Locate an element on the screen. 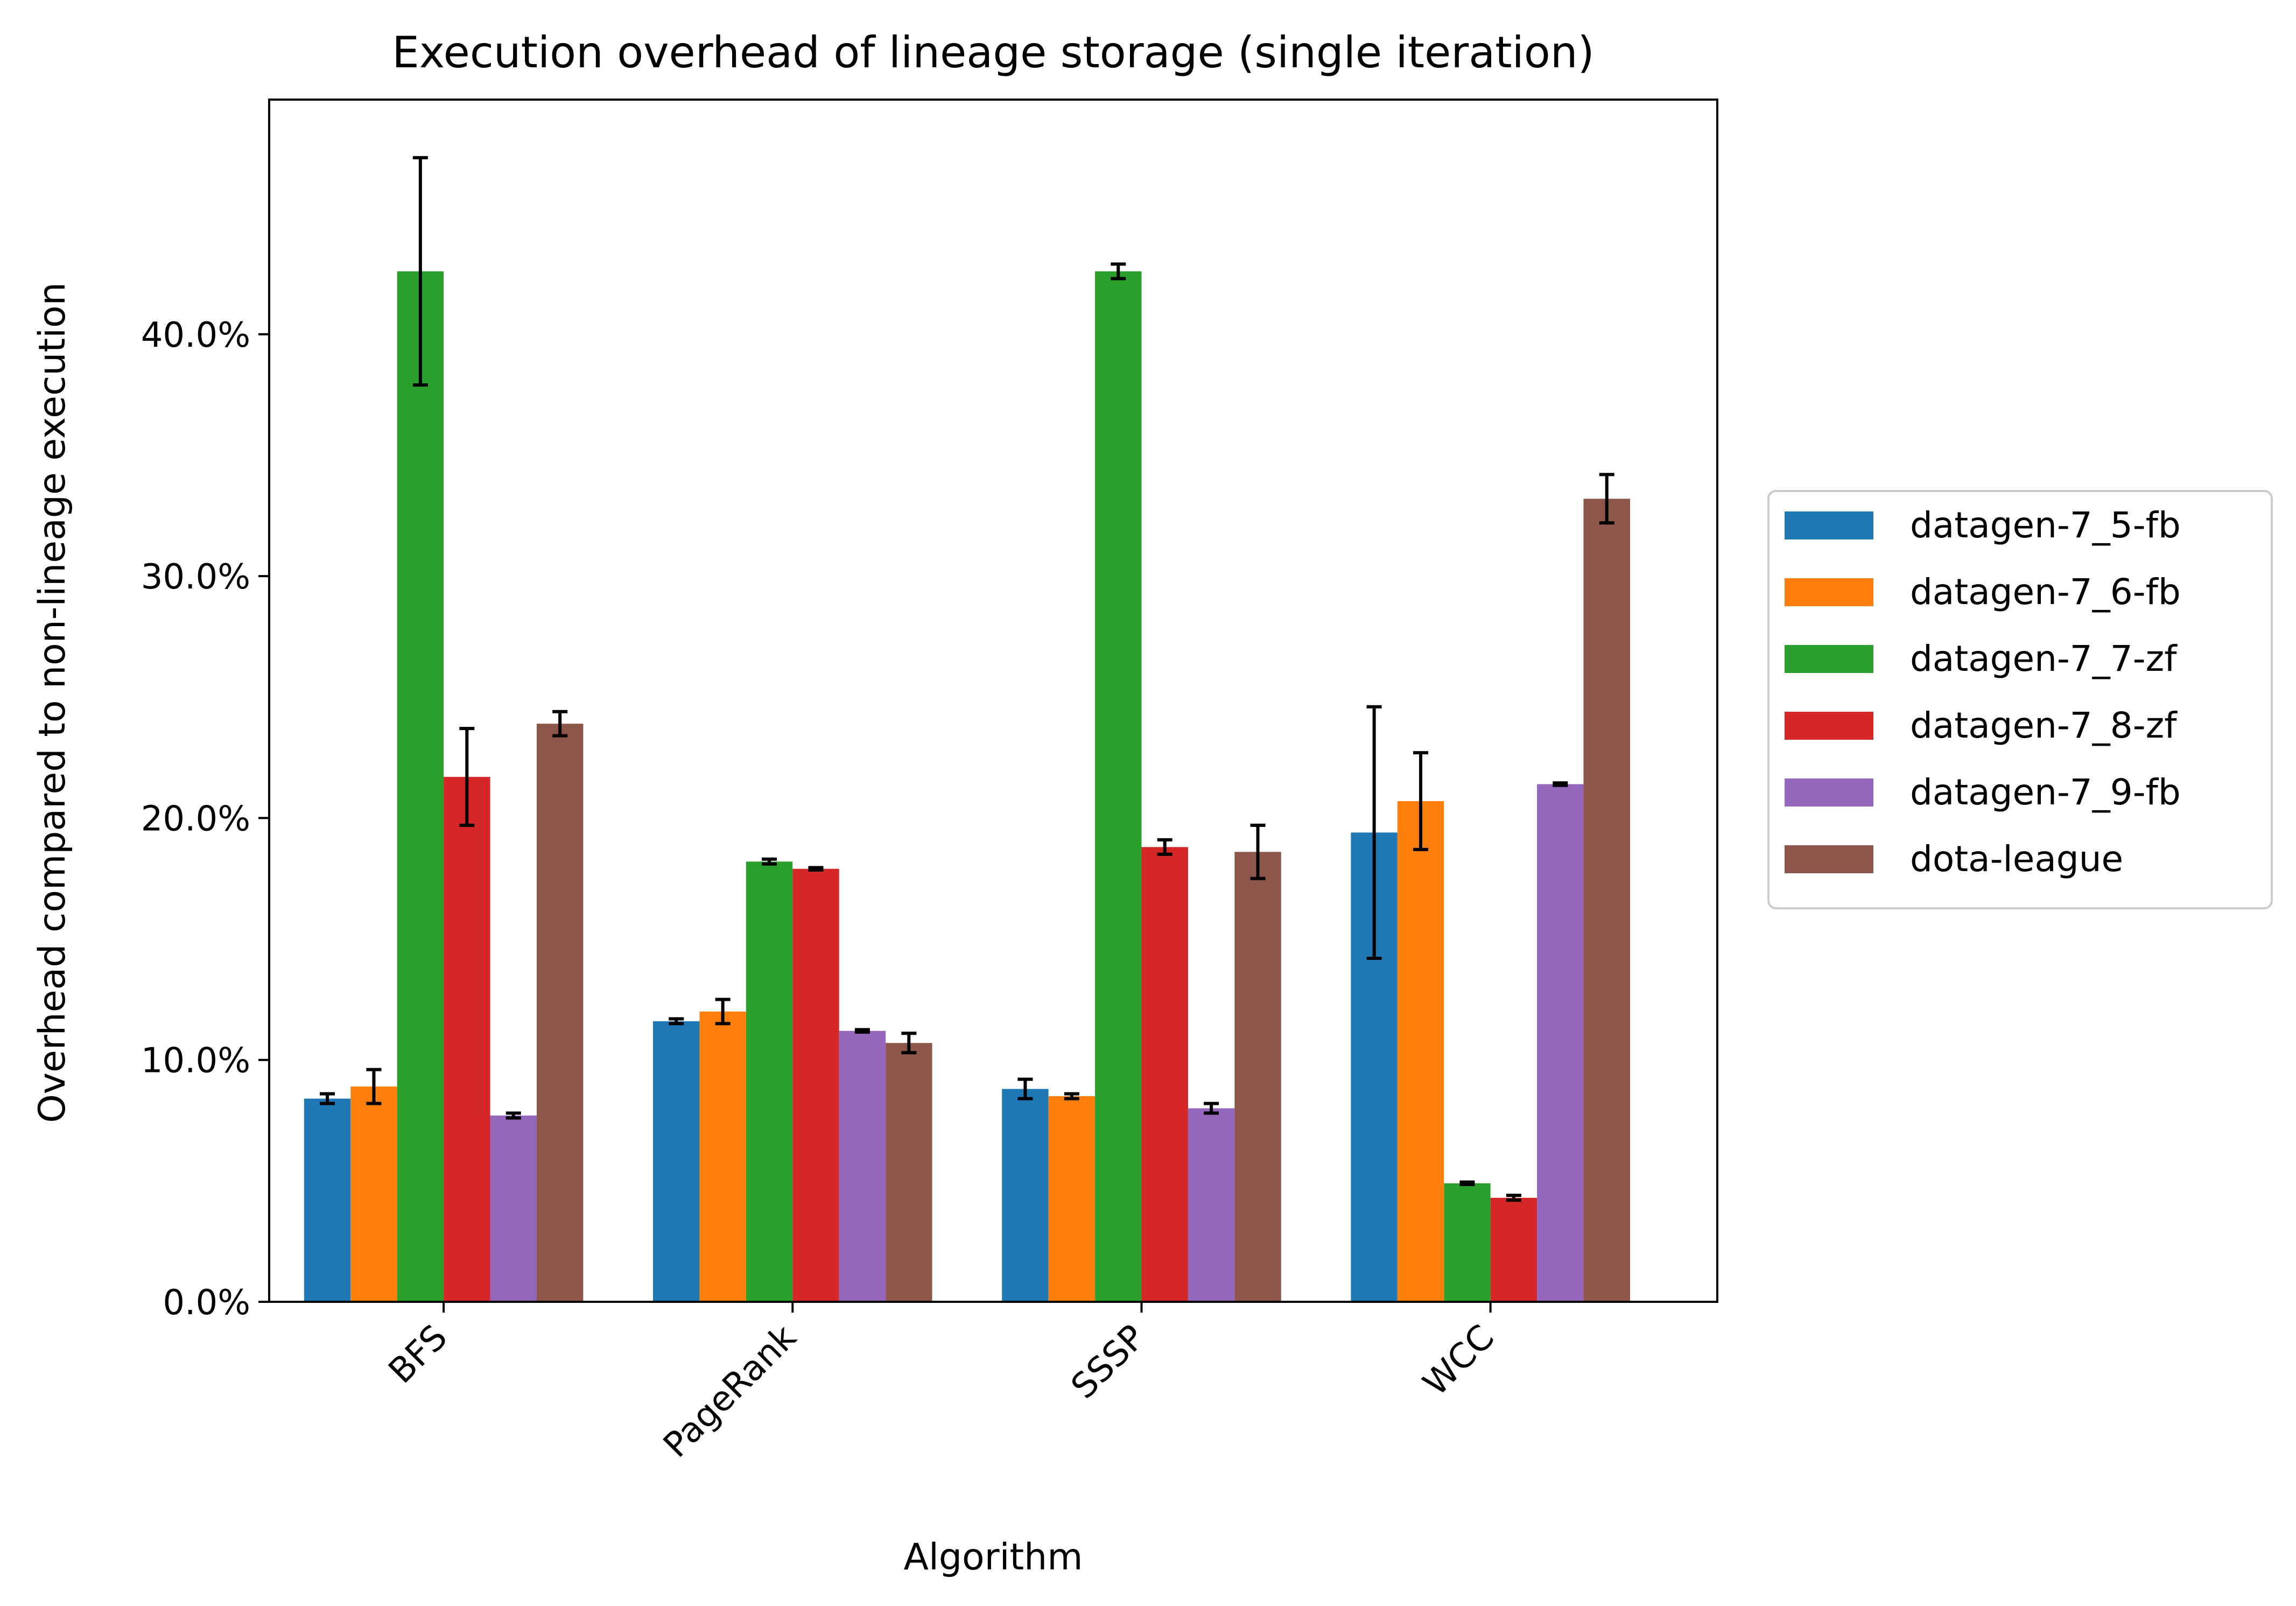  bar-datagen-7_9-fb-SSSP is located at coordinates (1211, 1205).